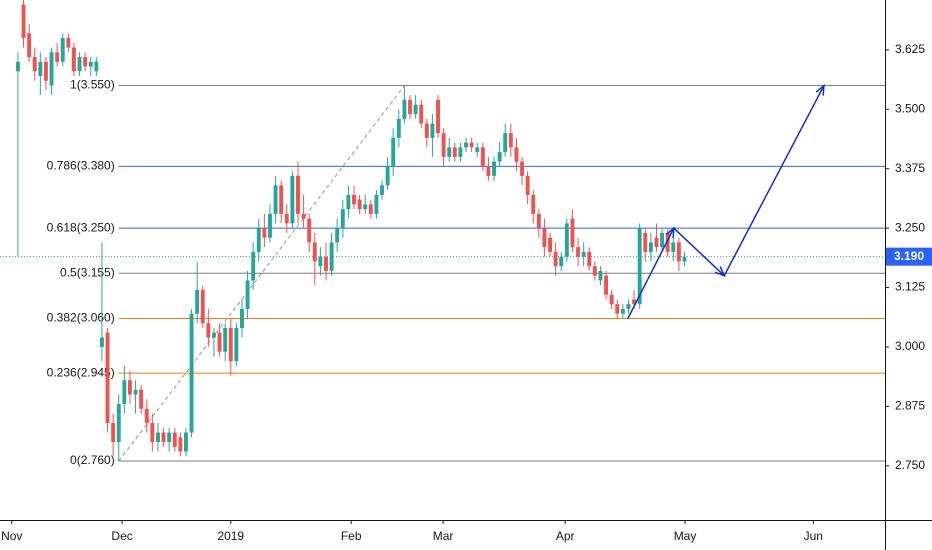  Describe the element at coordinates (81, 227) in the screenshot. I see `fib-label: 0.618(3.250)` at that location.